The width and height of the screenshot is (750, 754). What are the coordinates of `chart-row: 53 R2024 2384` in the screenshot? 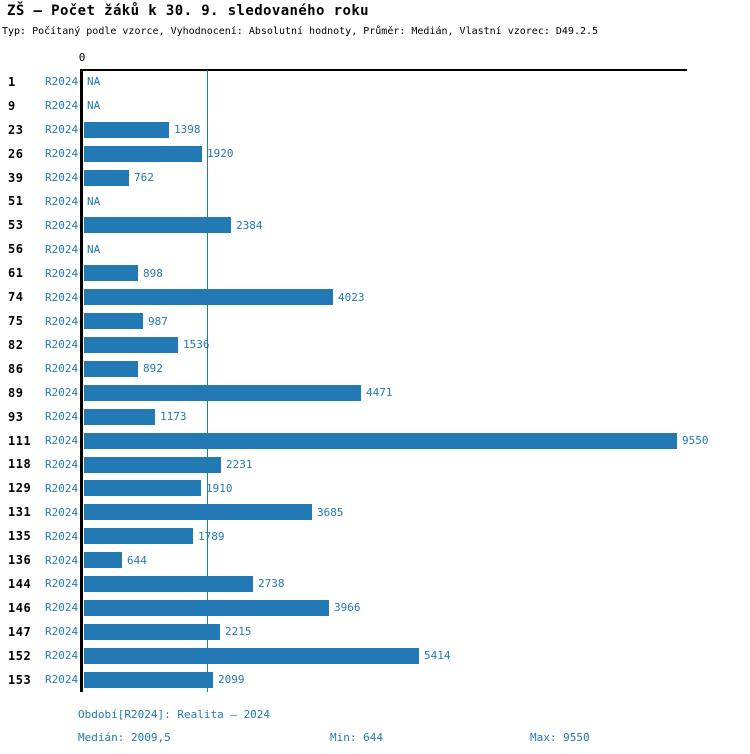 It's located at (375, 225).